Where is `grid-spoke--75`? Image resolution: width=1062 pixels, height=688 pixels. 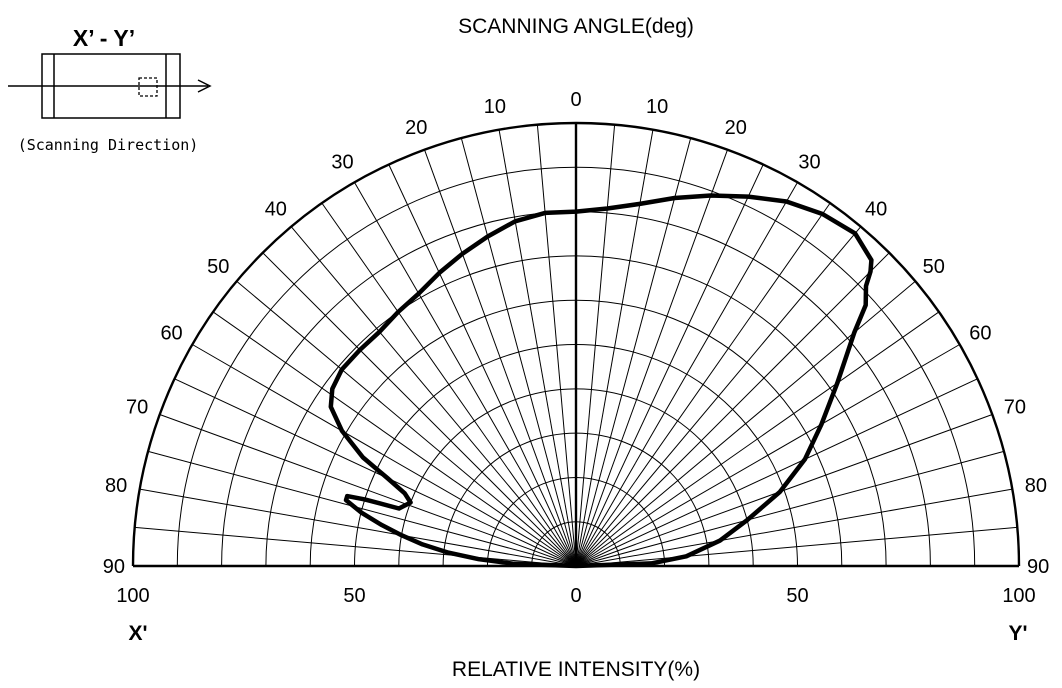
grid-spoke--75 is located at coordinates (362, 508).